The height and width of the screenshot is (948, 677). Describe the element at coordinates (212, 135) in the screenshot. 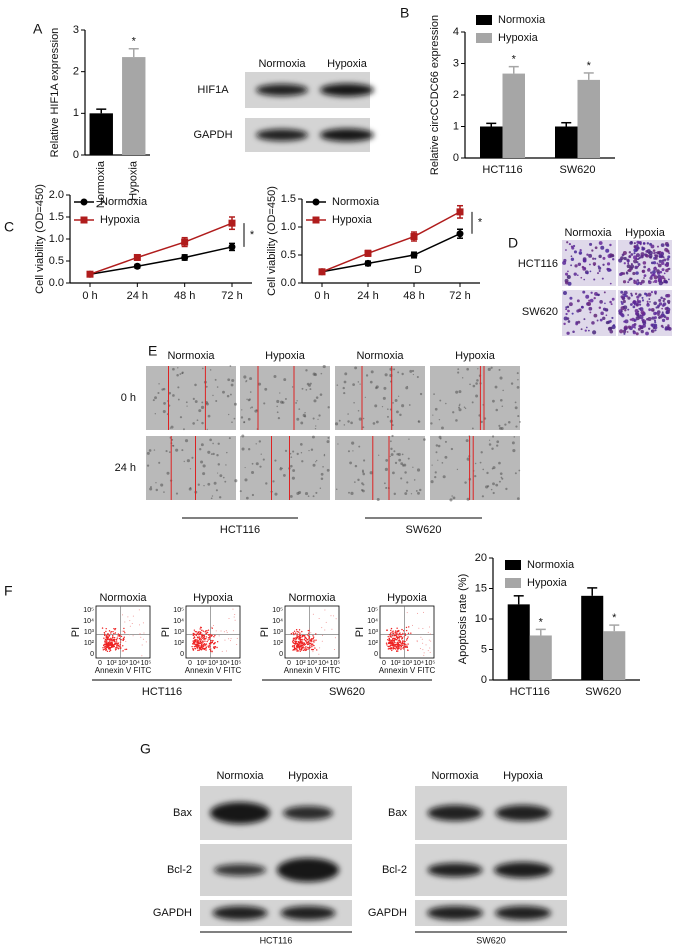

I see `row-label: GAPDH` at that location.